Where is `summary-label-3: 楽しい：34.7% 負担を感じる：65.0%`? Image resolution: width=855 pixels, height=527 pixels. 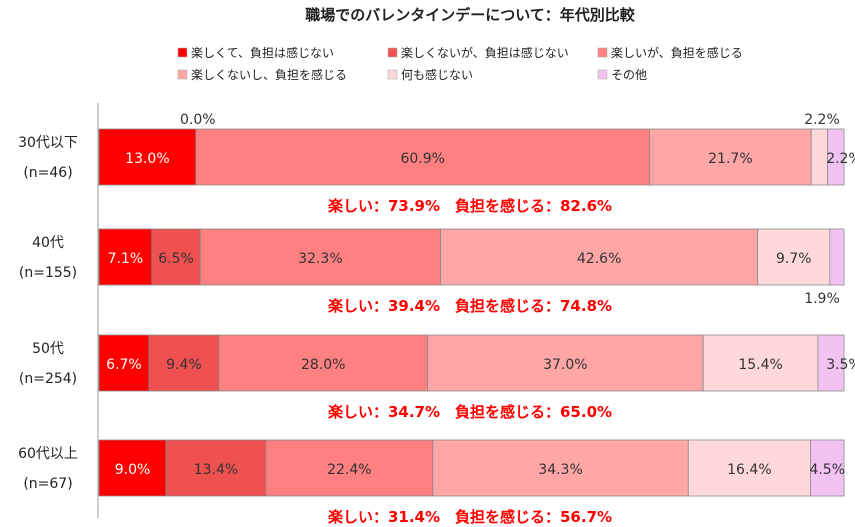 summary-label-3: 楽しい：34.7% 負担を感じる：65.0% is located at coordinates (470, 412).